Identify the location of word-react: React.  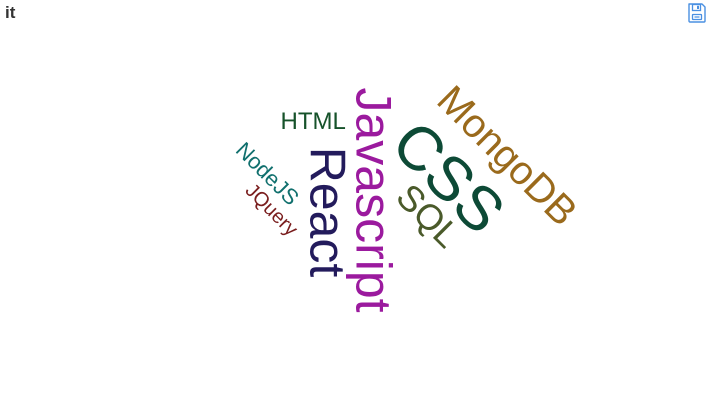
(326, 212).